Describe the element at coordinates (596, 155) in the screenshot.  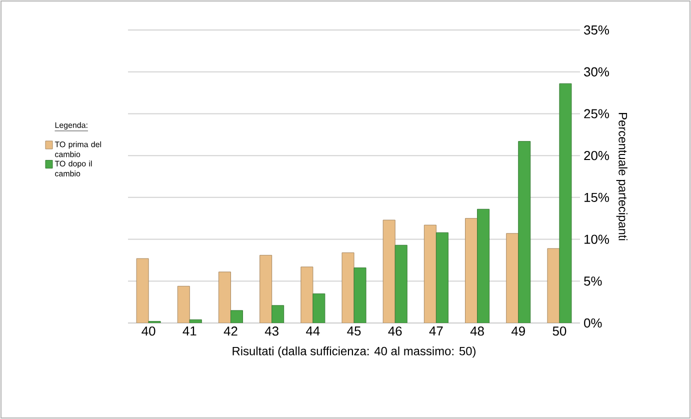
I see `y-tick-label: 20%` at that location.